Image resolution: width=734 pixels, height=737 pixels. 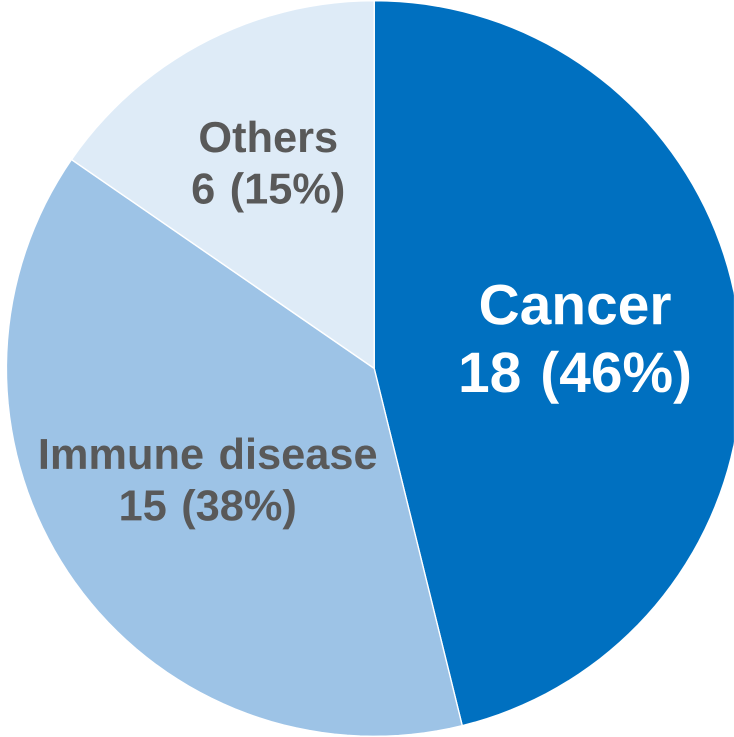 I want to click on data-label: 6 (15%), so click(x=268, y=192).